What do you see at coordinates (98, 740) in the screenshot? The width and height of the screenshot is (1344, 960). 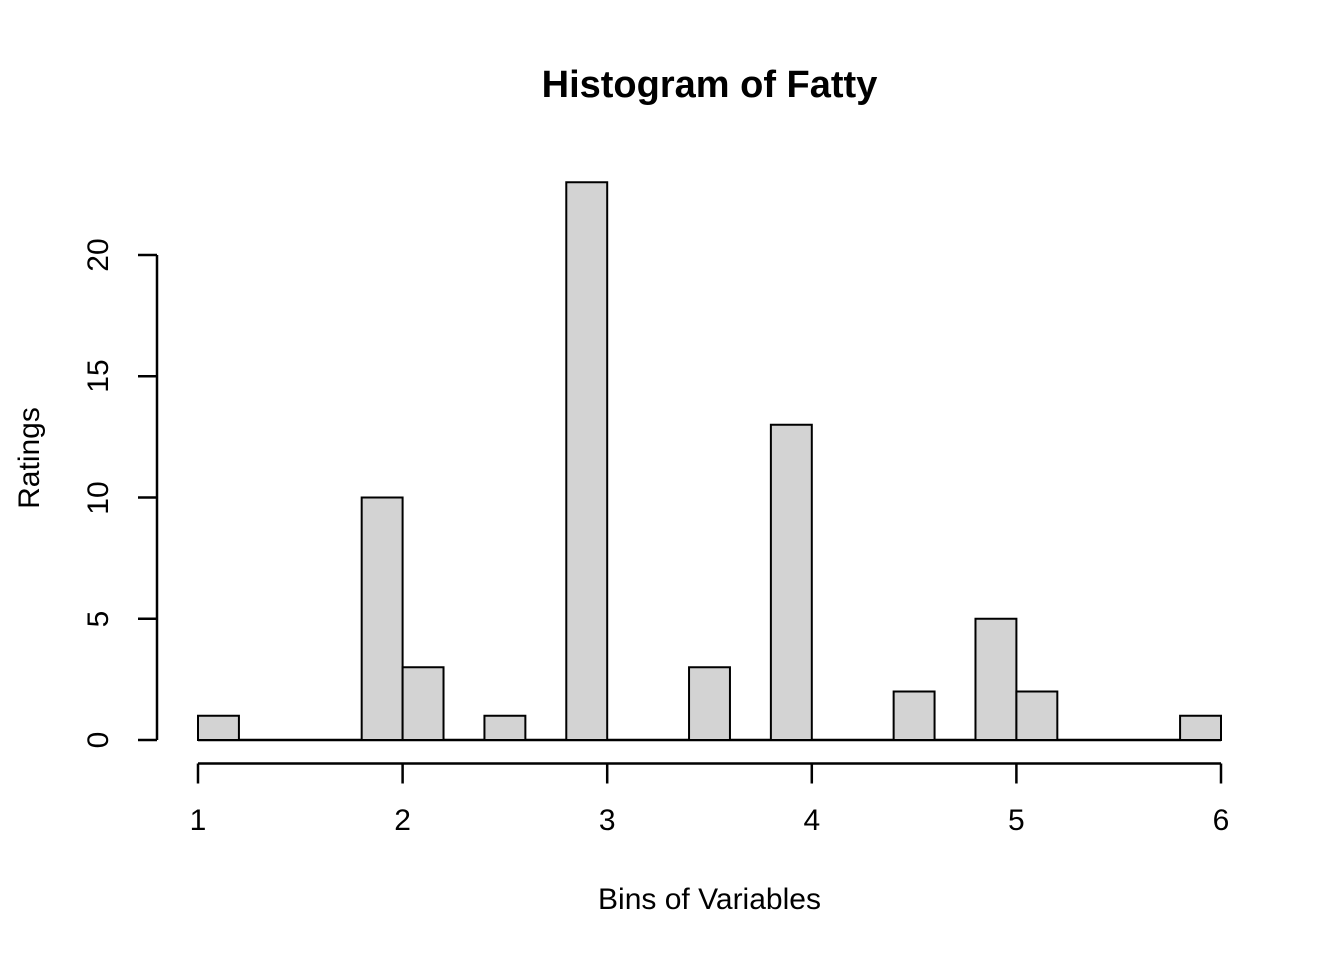 I see `y-tick-label: 0` at bounding box center [98, 740].